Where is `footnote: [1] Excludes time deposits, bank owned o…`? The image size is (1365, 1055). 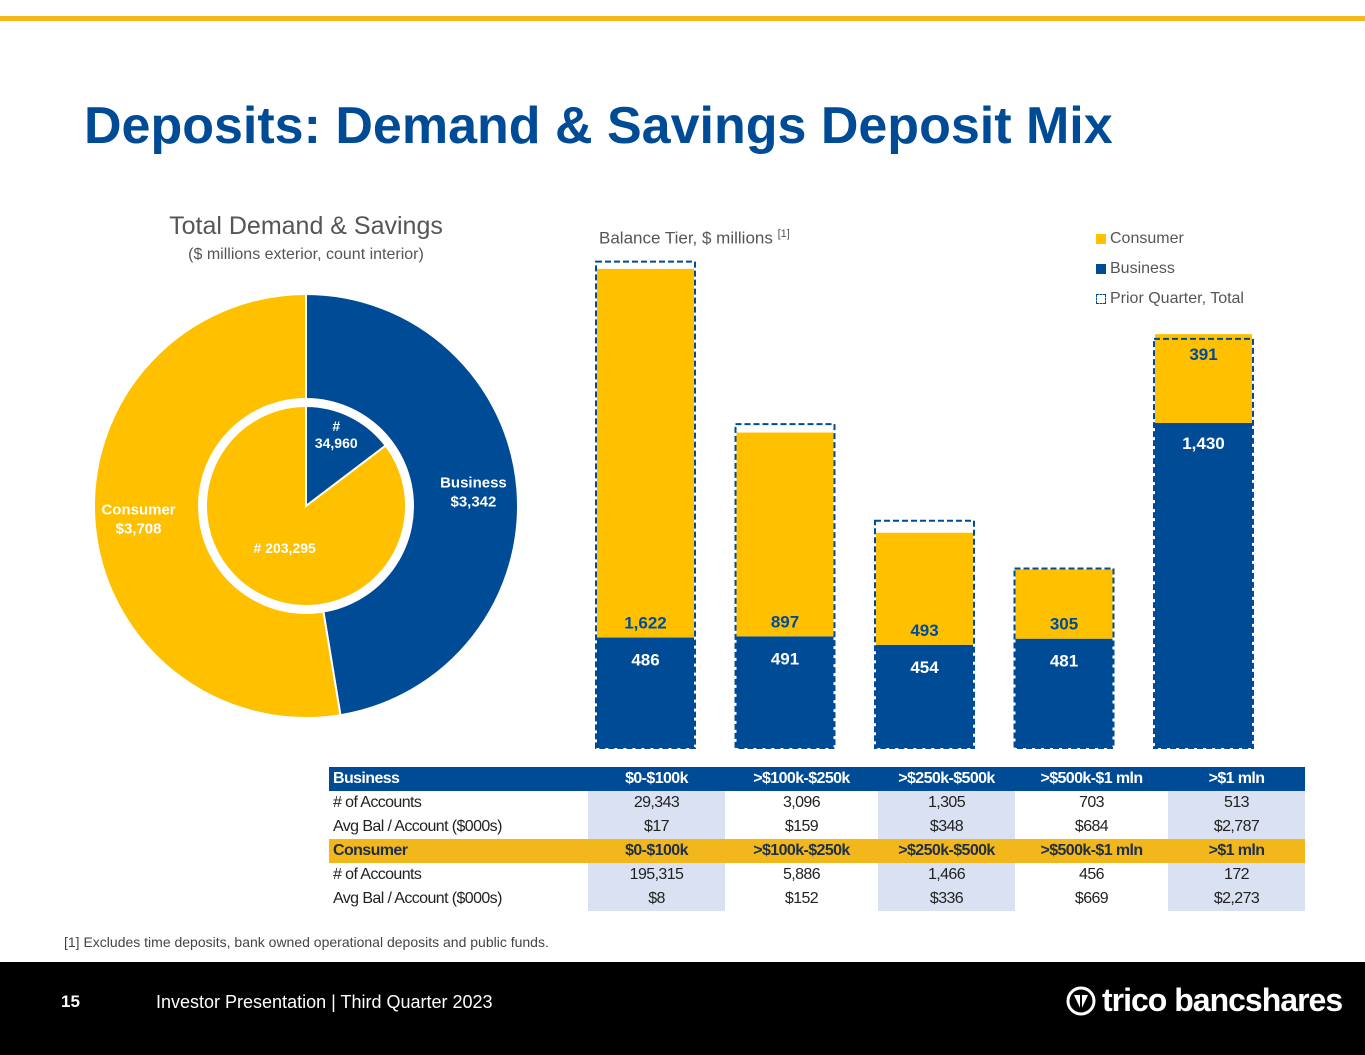 footnote: [1] Excludes time deposits, bank owned o… is located at coordinates (306, 942).